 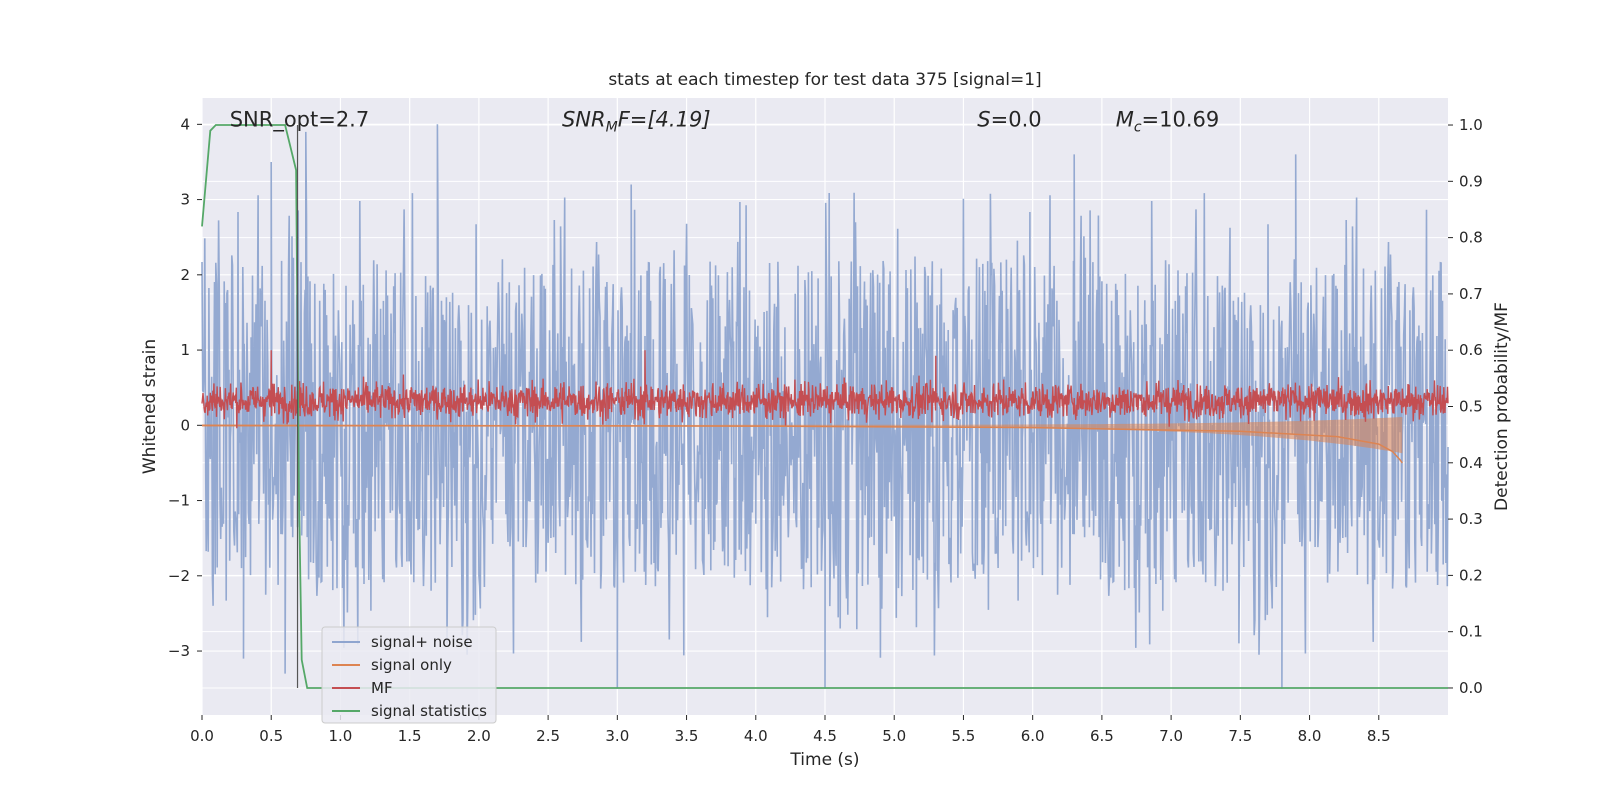 I want to click on y-axis-label-right: Detection probability/MF, so click(x=1502, y=406).